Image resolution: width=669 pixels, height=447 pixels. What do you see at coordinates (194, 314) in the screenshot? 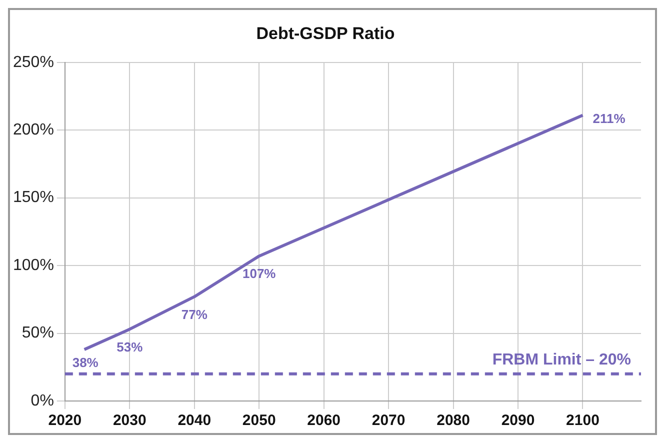
I see `data-label: 77%` at bounding box center [194, 314].